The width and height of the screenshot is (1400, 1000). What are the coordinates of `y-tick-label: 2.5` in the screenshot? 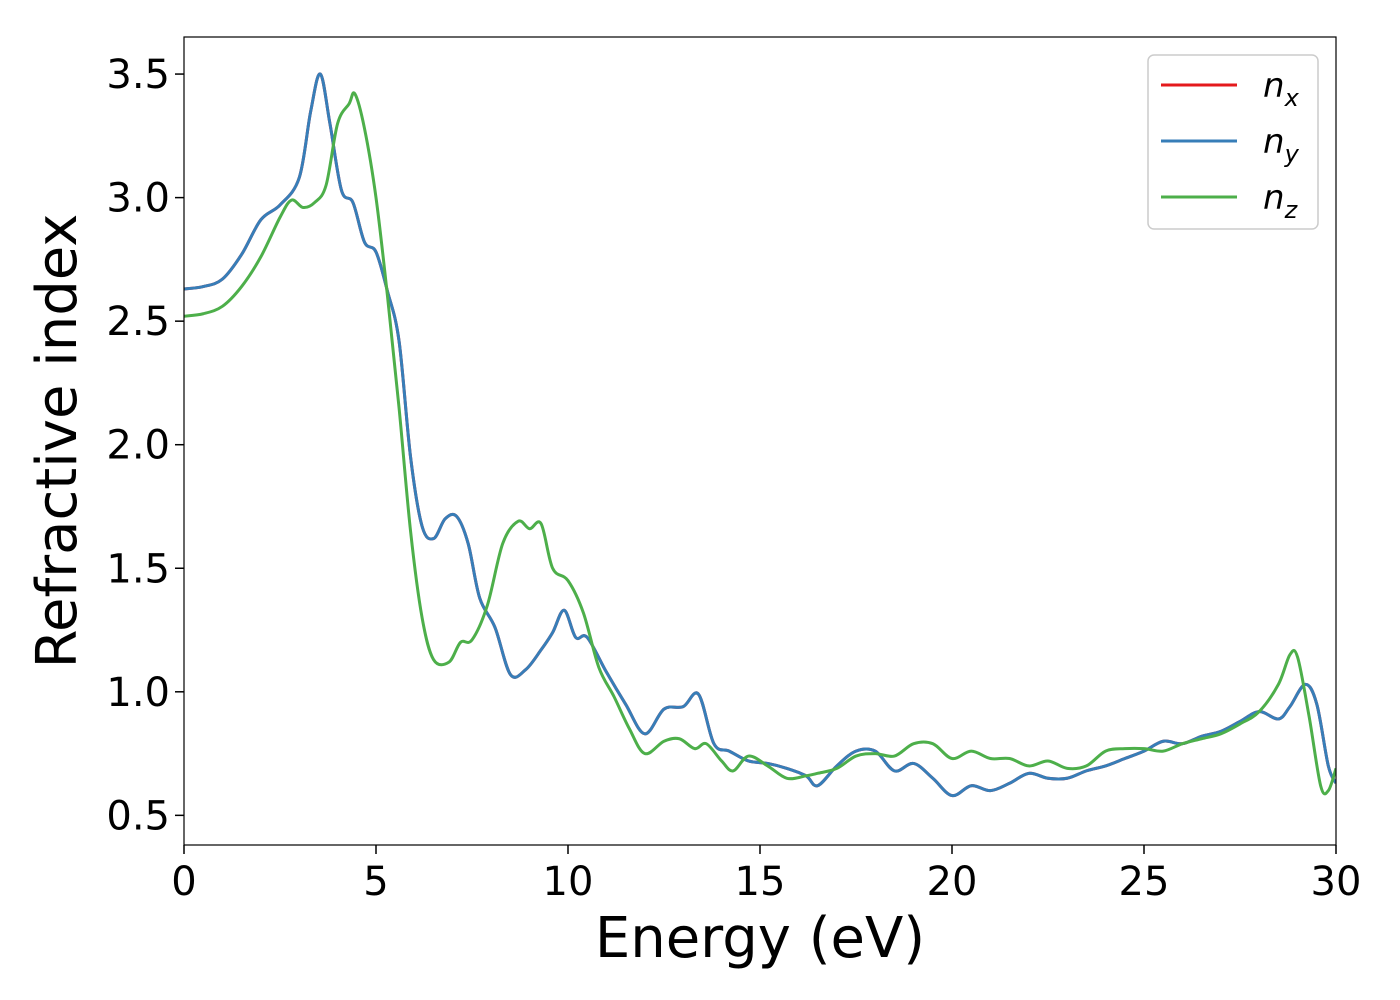 It's located at (138, 322).